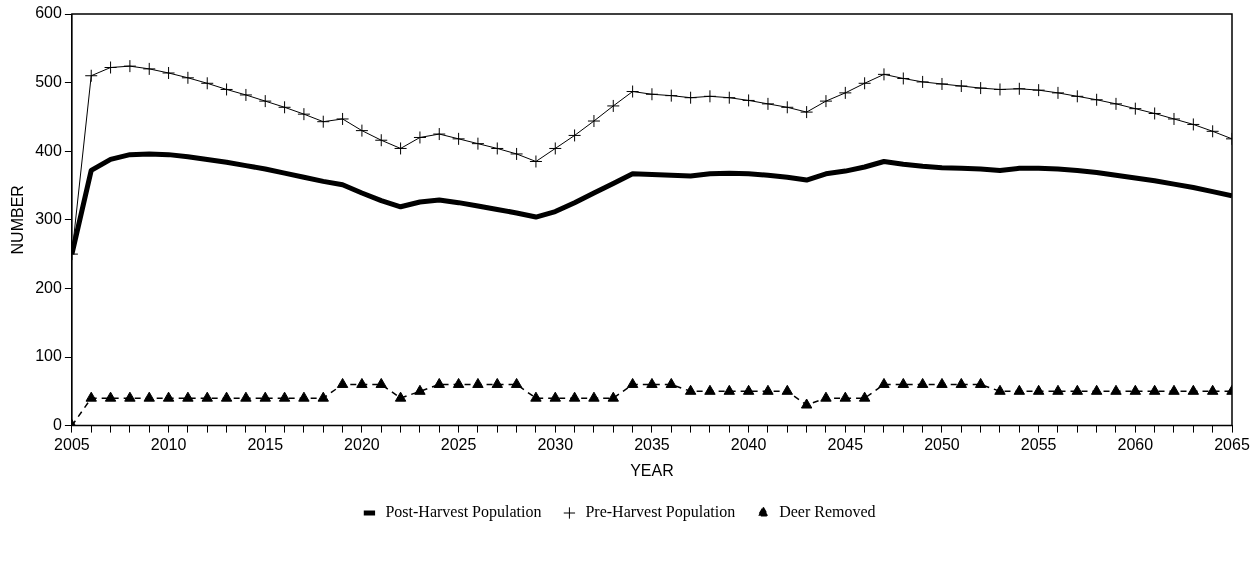  What do you see at coordinates (827, 512) in the screenshot?
I see `legend-label: Deer Removed` at bounding box center [827, 512].